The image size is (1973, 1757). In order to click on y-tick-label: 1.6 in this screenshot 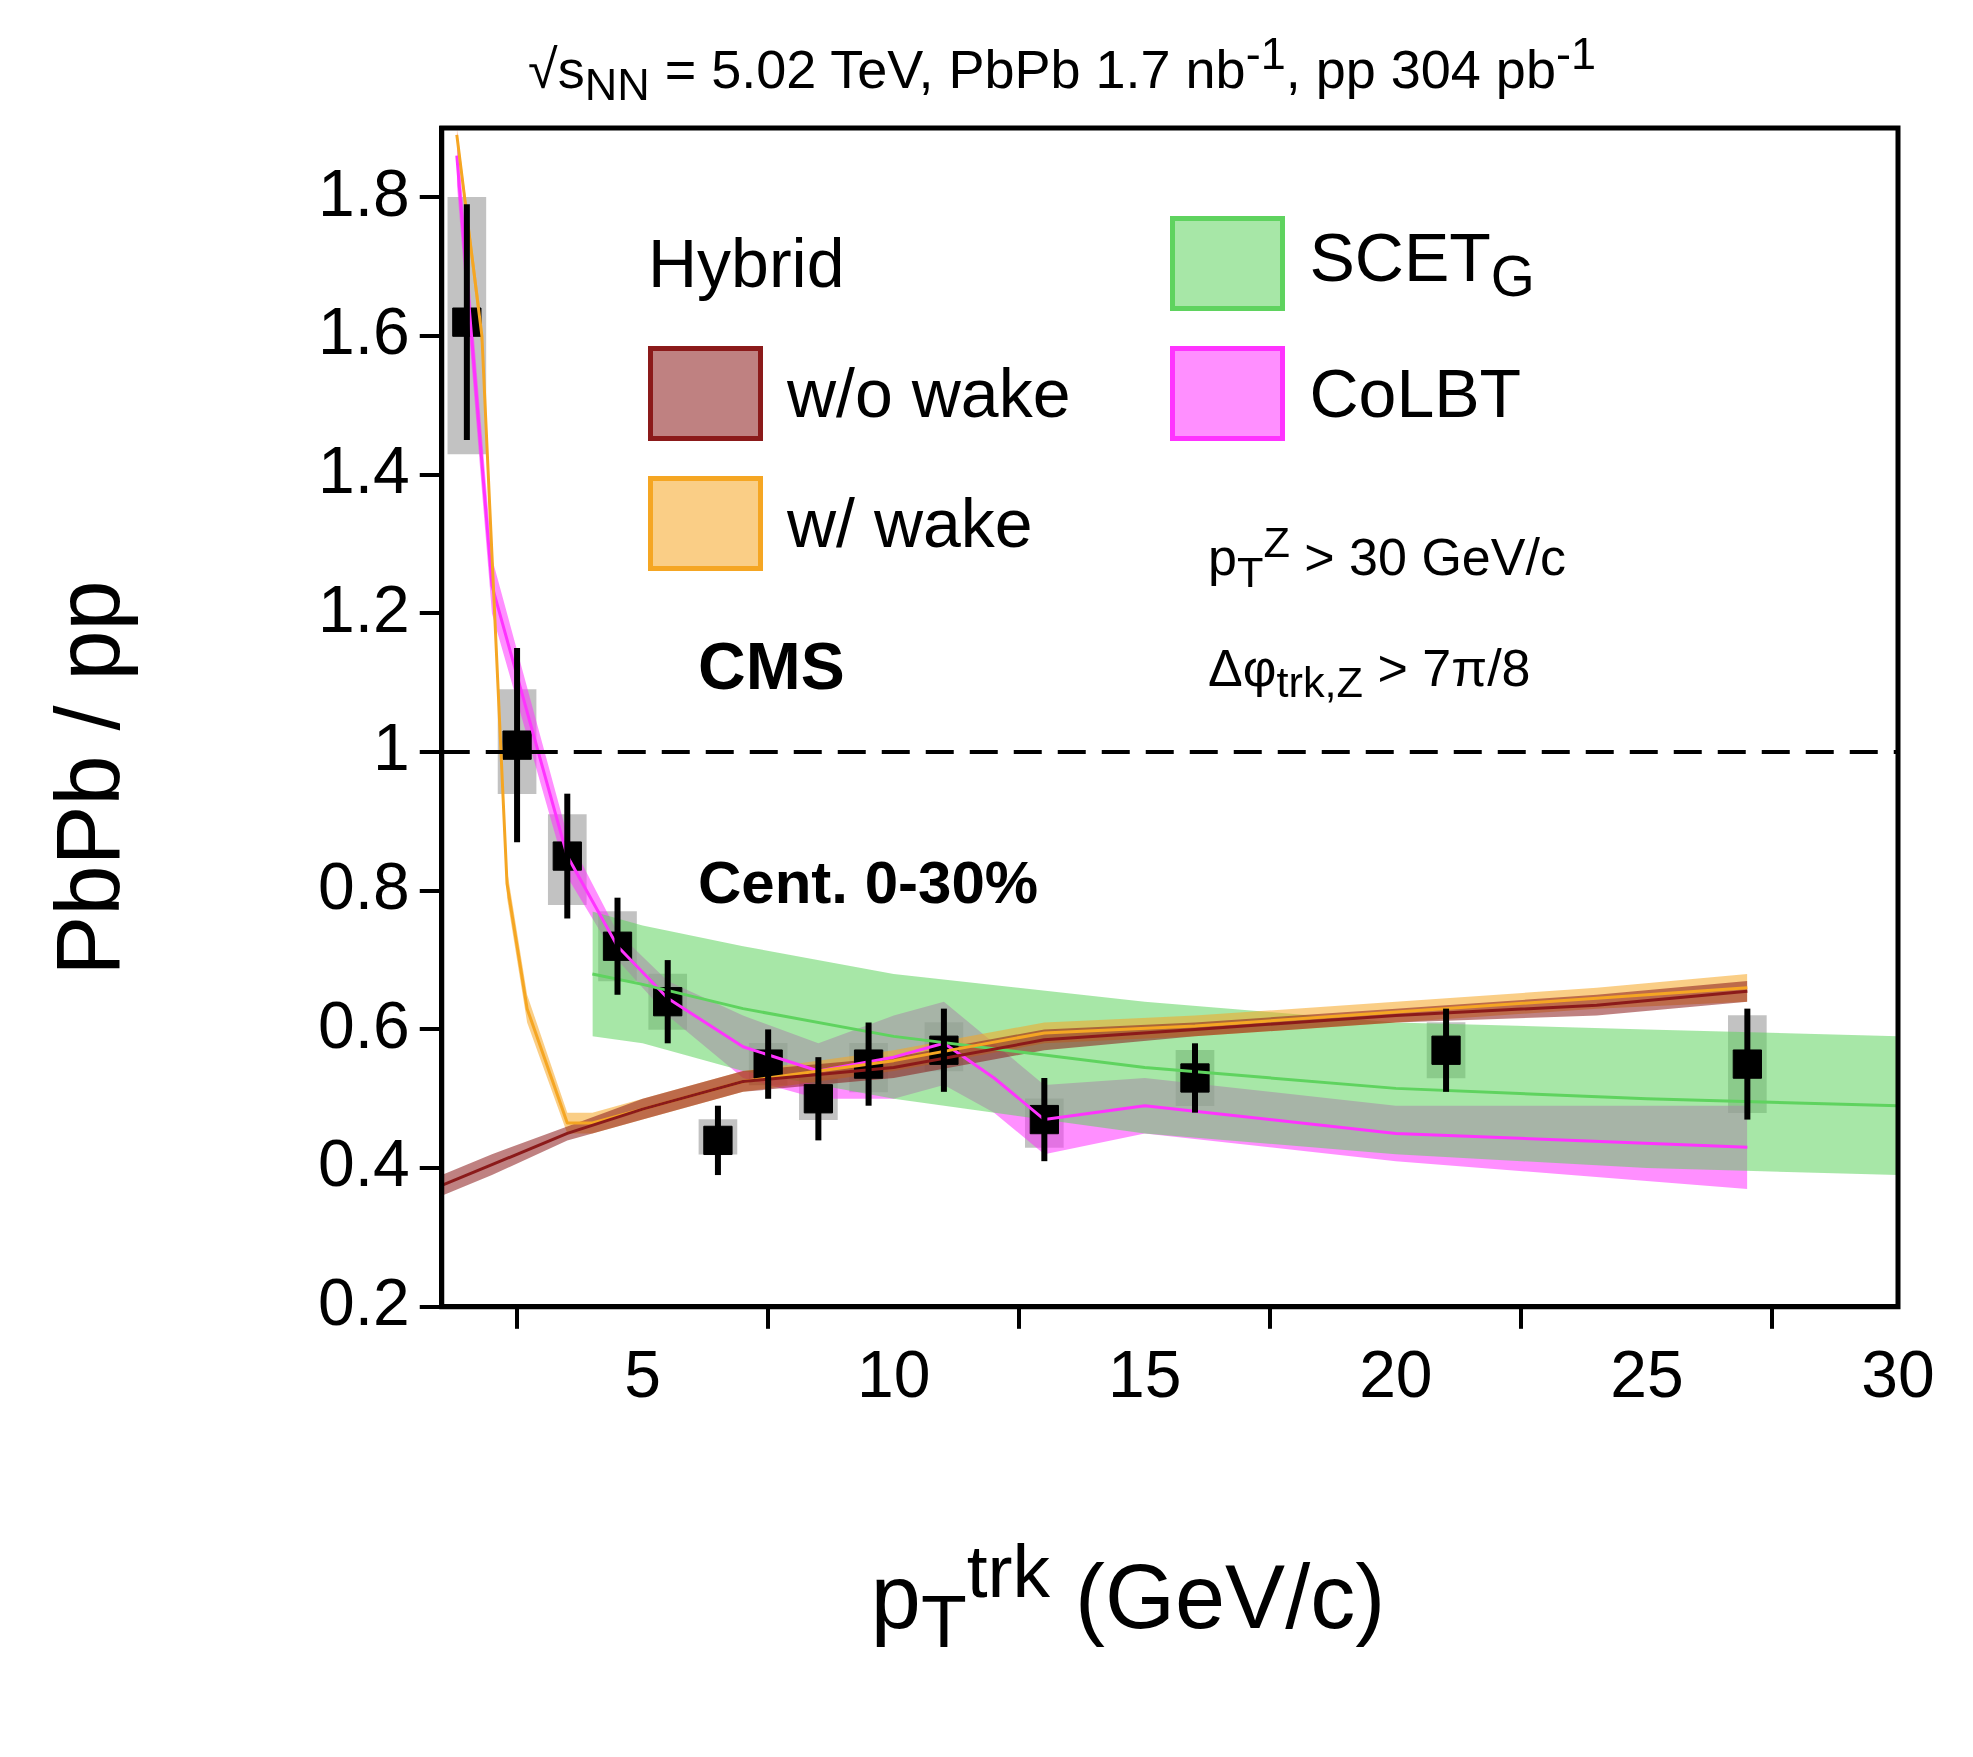, I will do `click(364, 331)`.